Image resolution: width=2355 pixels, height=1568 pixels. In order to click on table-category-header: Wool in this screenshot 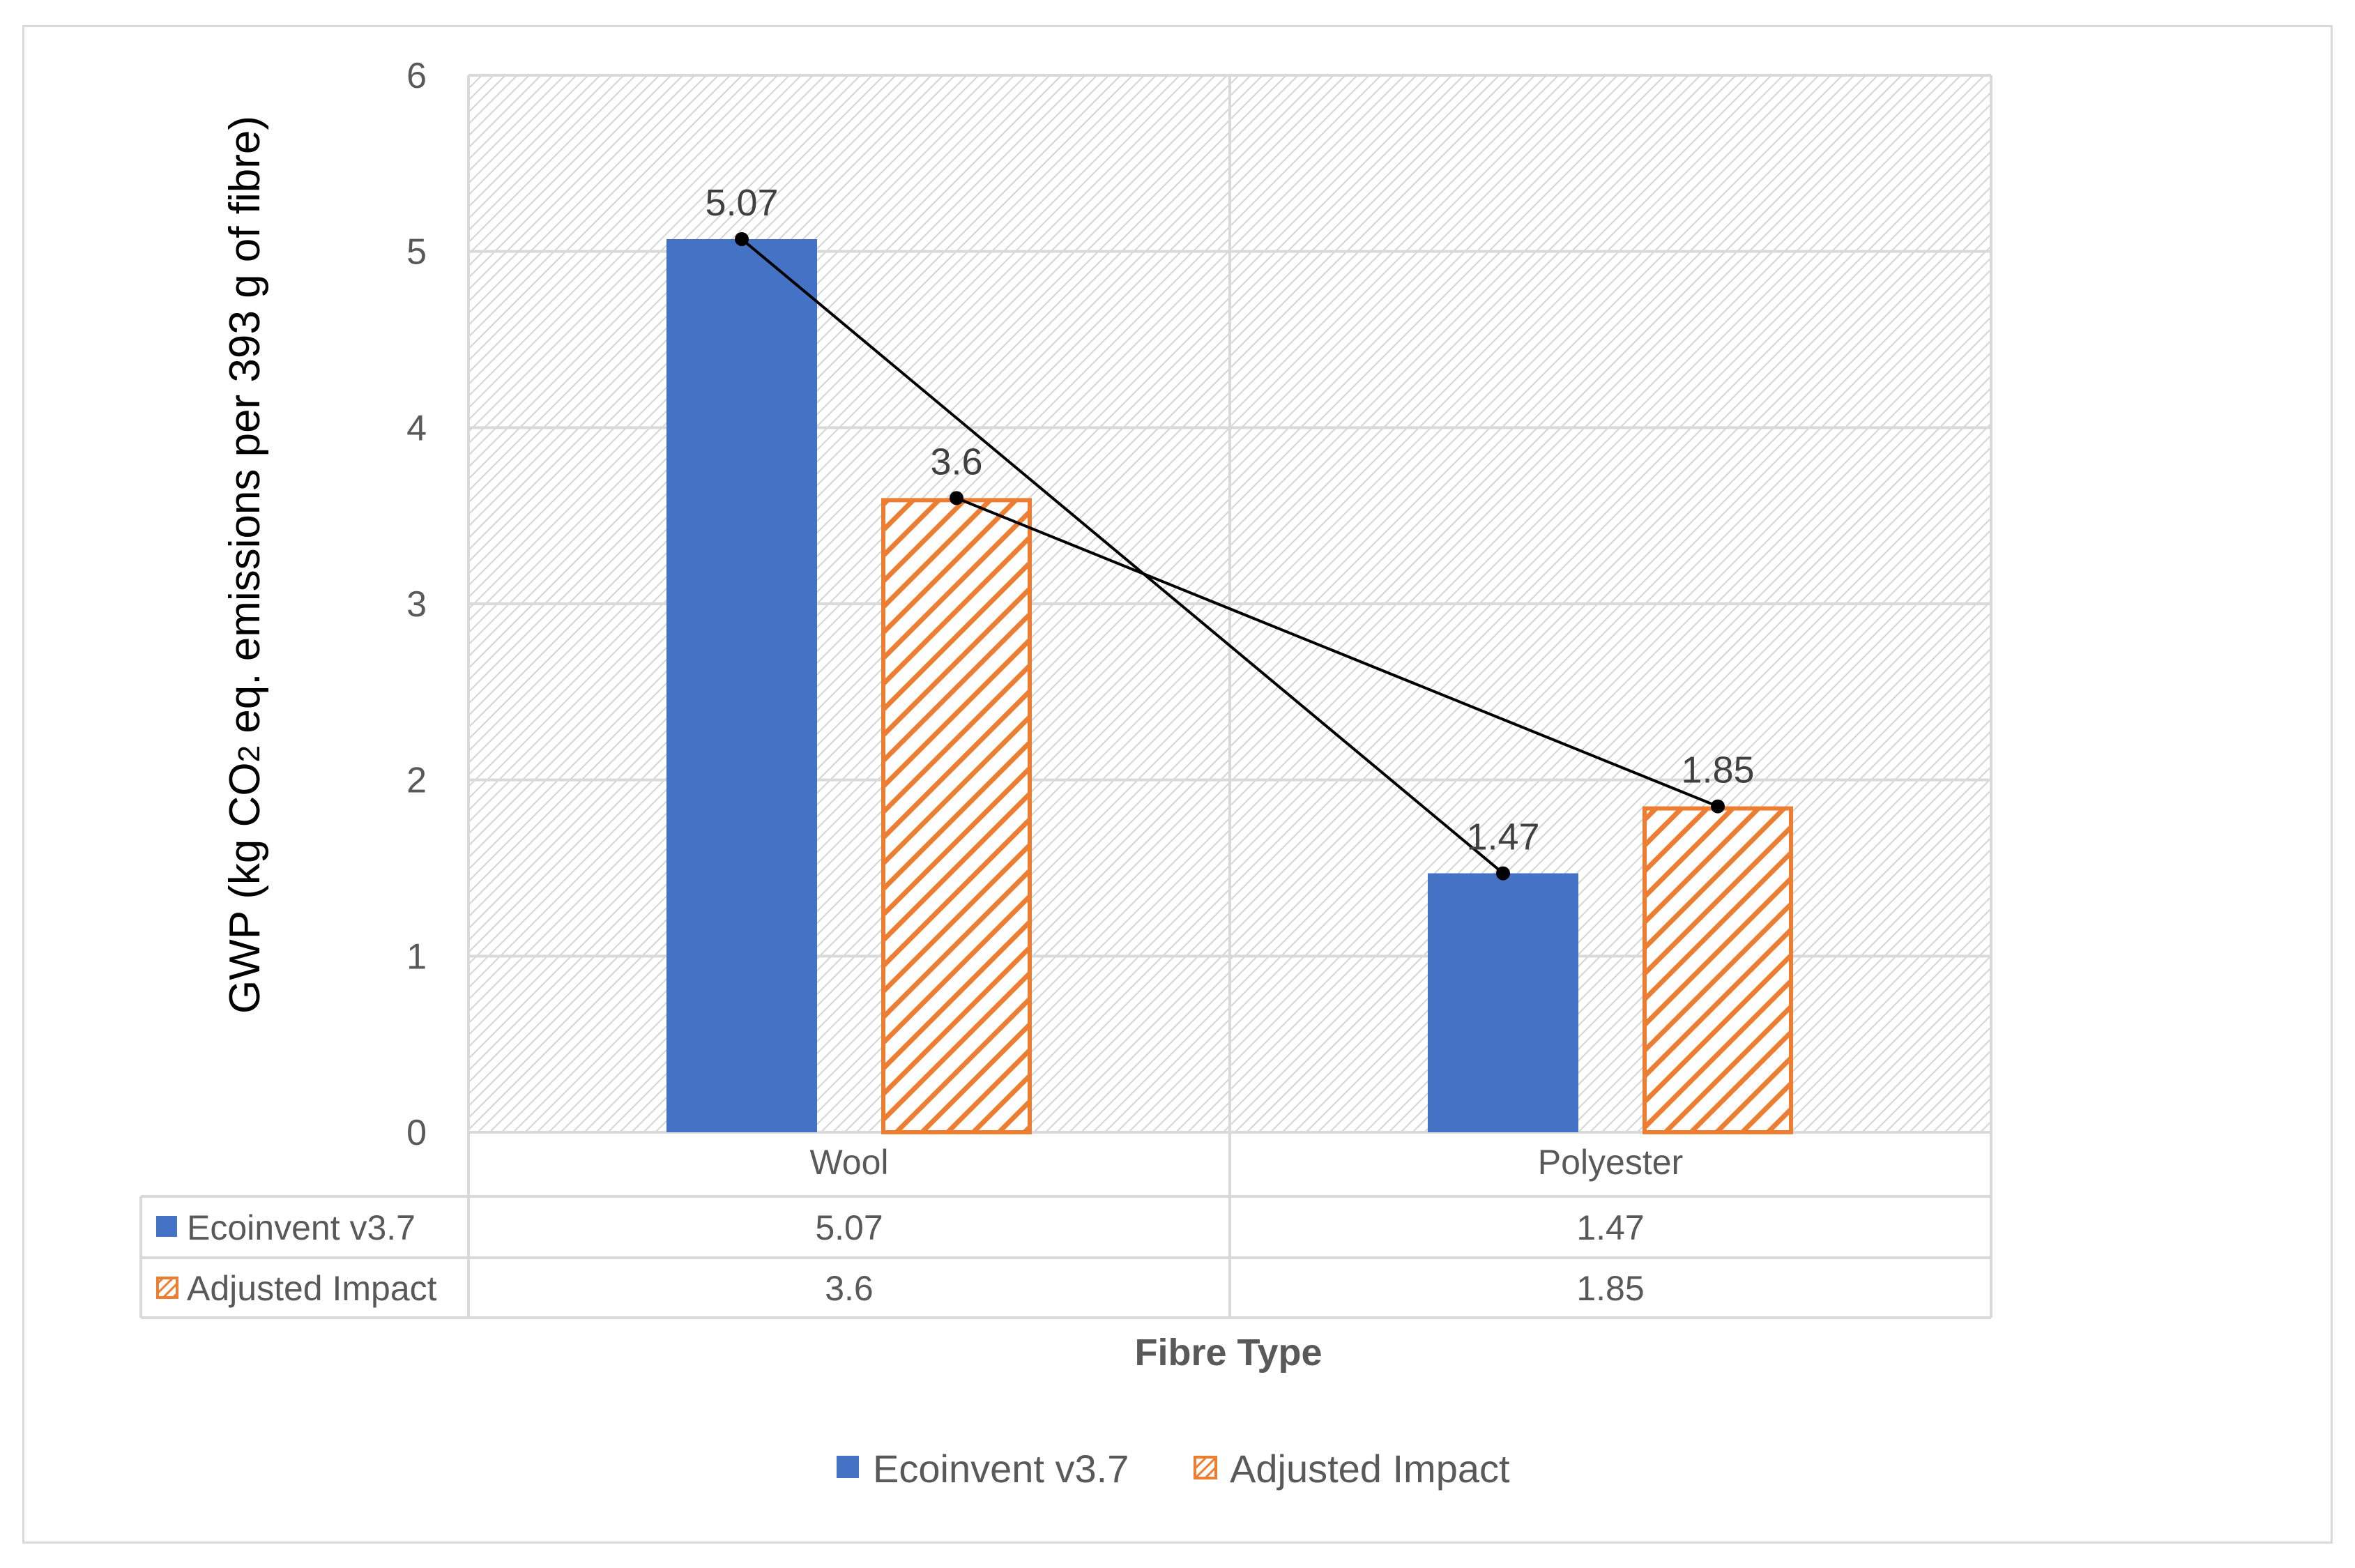, I will do `click(848, 1162)`.